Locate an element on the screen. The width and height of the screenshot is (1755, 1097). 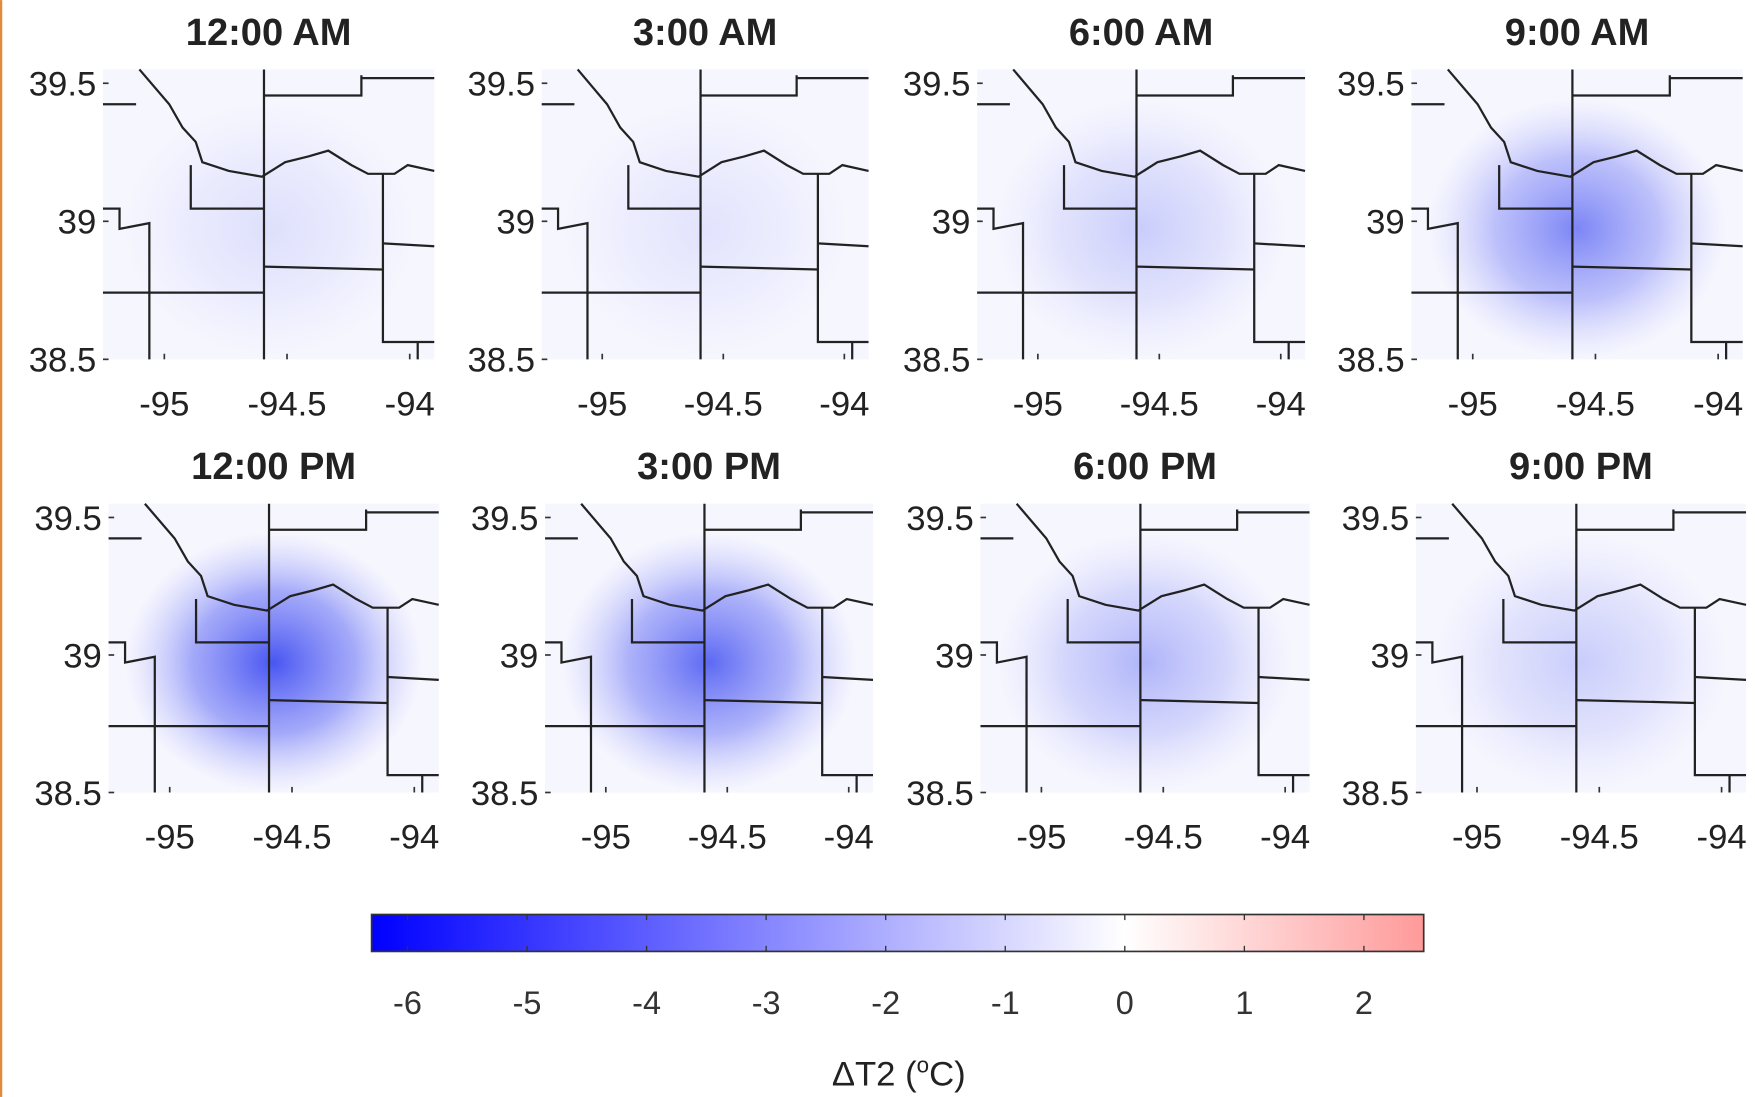
map-panel: 12:00 PM 38.5 39 39.5 -95 -94.5 -94 is located at coordinates (236, 651).